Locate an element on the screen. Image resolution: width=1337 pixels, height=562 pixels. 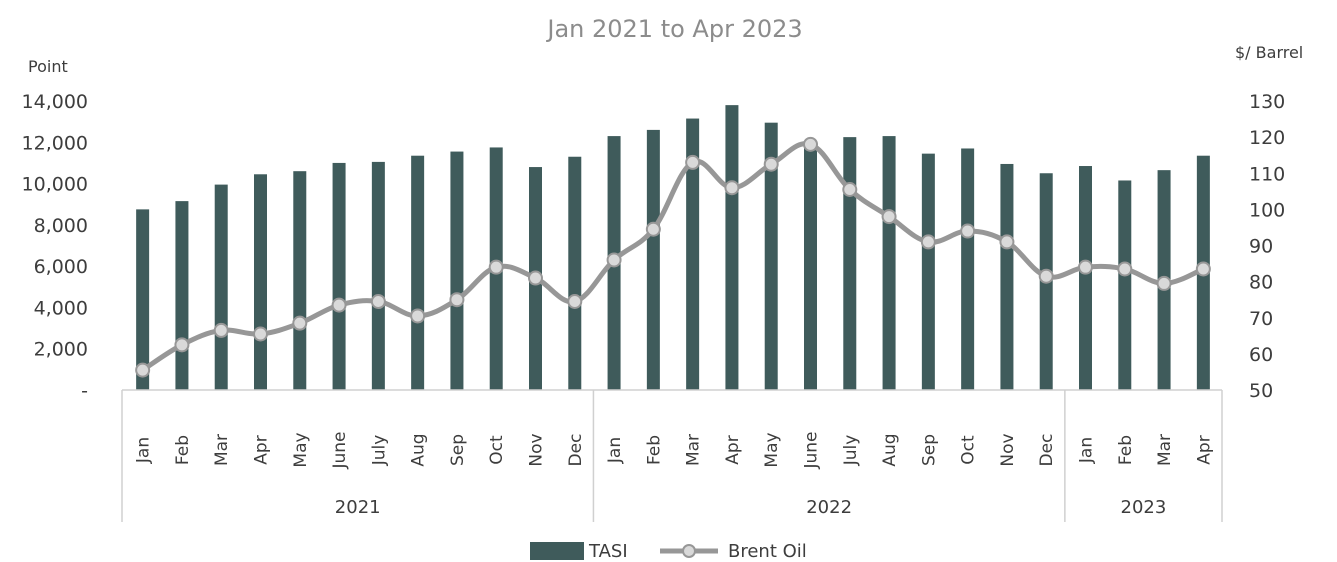
legend-swatch-tasi is located at coordinates (557, 551).